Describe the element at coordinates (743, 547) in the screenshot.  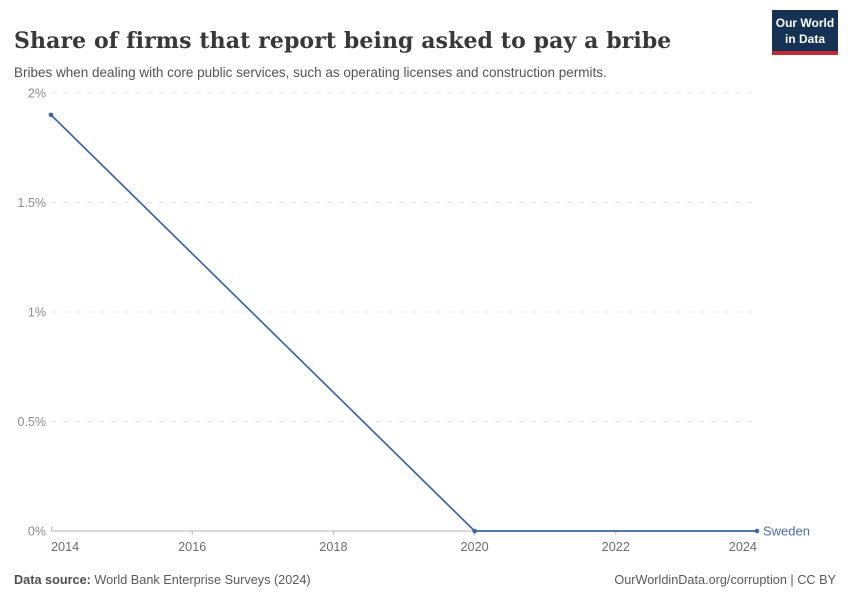
I see `x-axis-tick-label: 2024` at that location.